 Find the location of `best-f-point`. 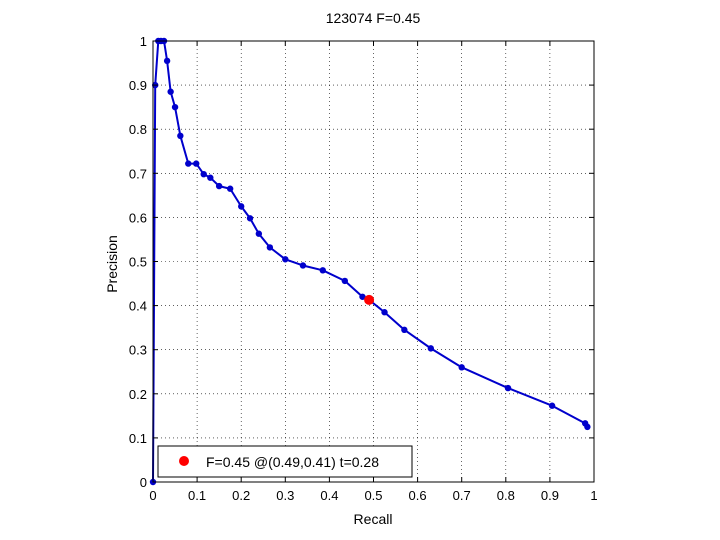

best-f-point is located at coordinates (369, 299).